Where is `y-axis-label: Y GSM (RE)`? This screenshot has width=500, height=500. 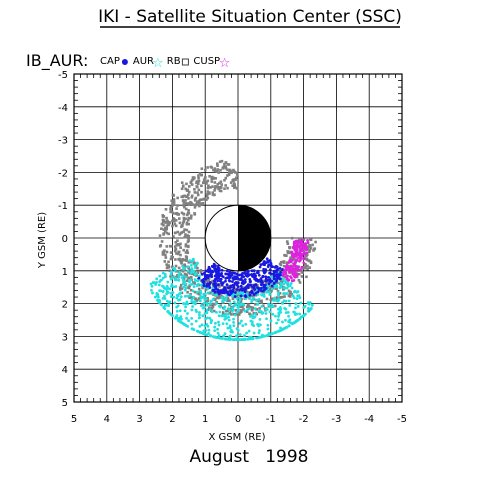
y-axis-label: Y GSM (RE) is located at coordinates (42, 240).